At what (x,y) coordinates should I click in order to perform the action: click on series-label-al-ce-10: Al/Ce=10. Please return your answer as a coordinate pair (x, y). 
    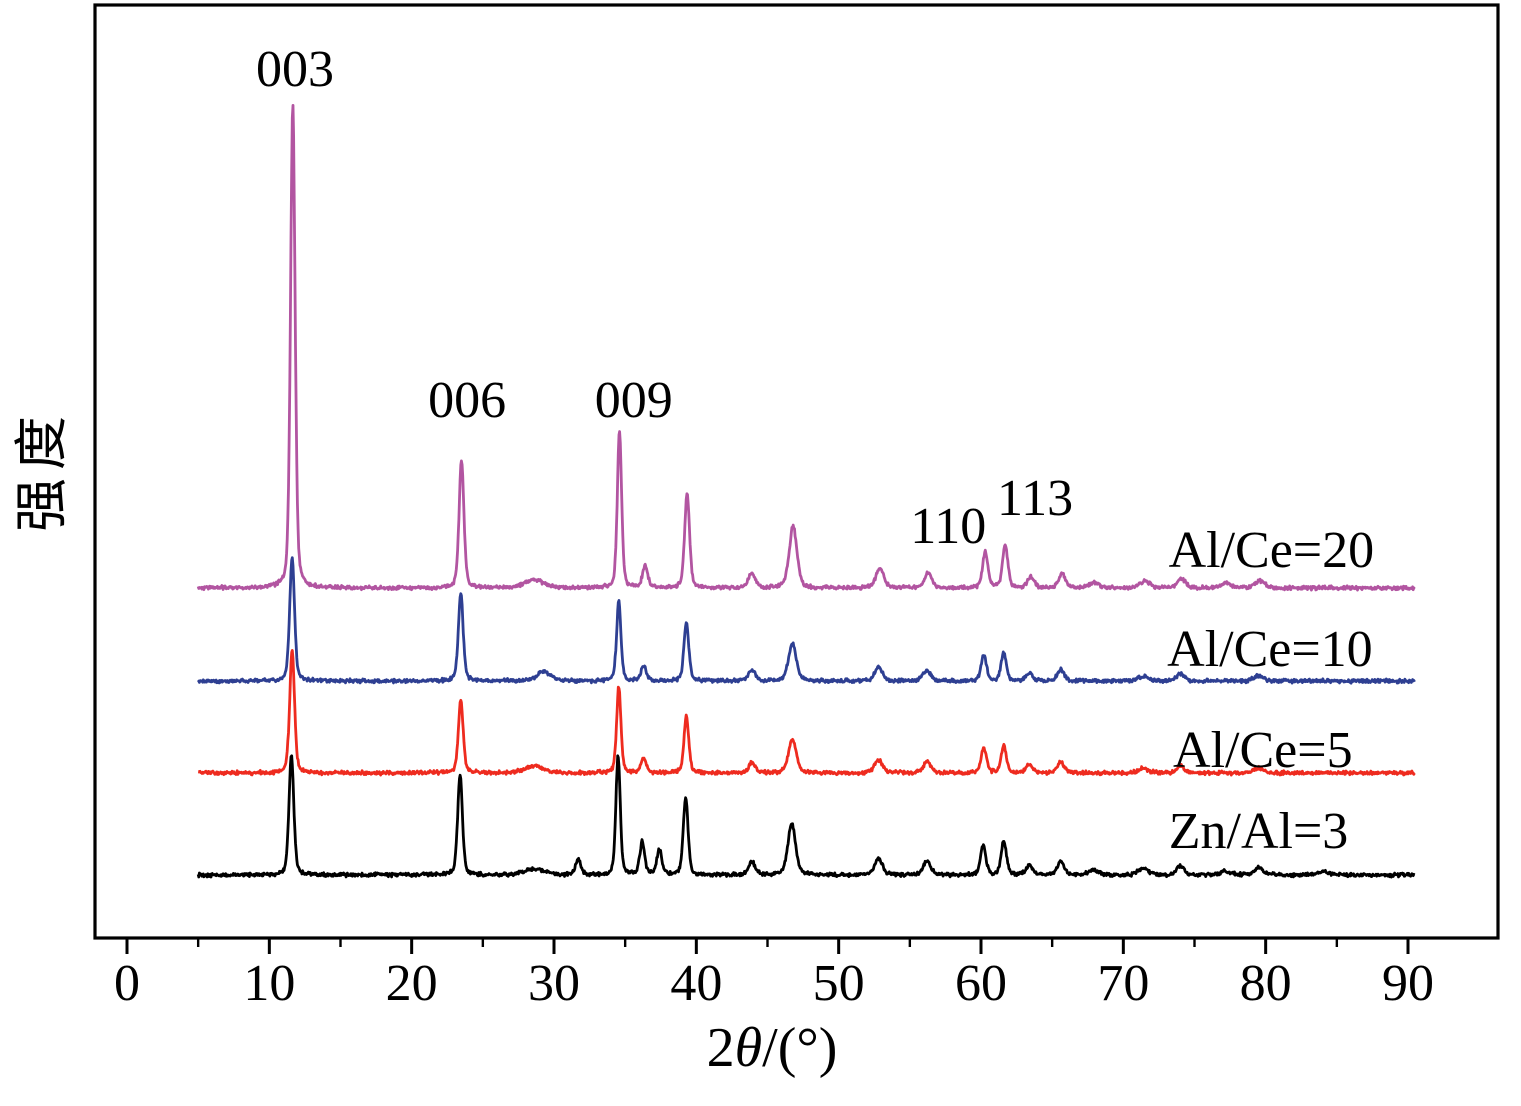
    Looking at the image, I should click on (1270, 649).